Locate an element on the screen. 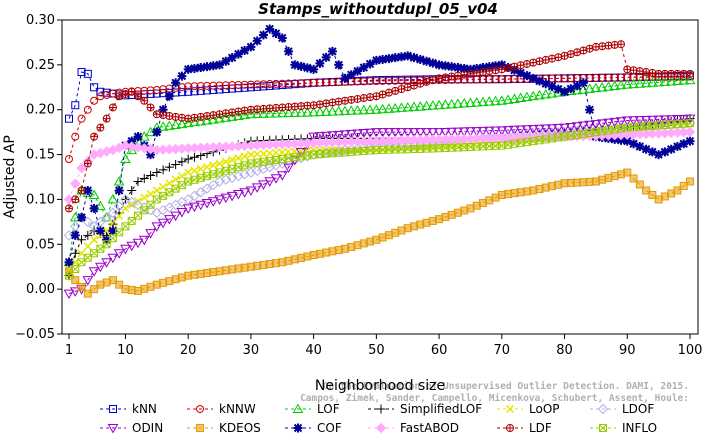 The height and width of the screenshot is (434, 702). legend-item-simplifiedlof: SimplifiedLOF is located at coordinates (425, 409).